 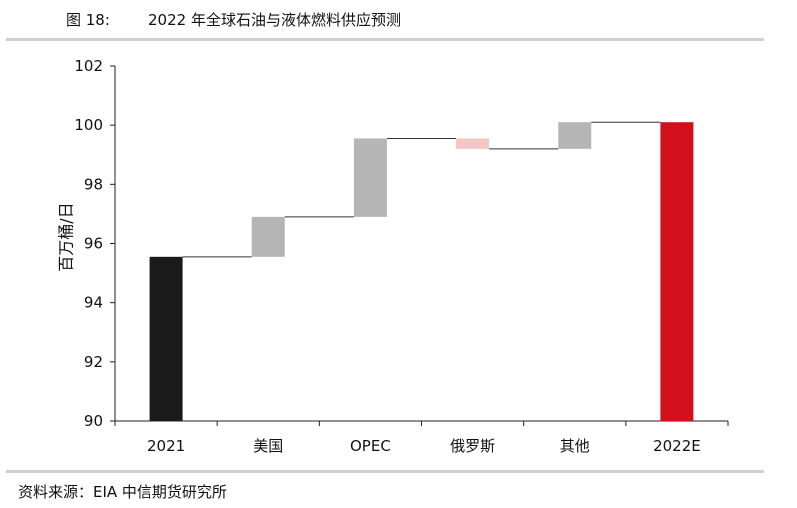 I want to click on x-tick-label-2: 美国, so click(x=268, y=446).